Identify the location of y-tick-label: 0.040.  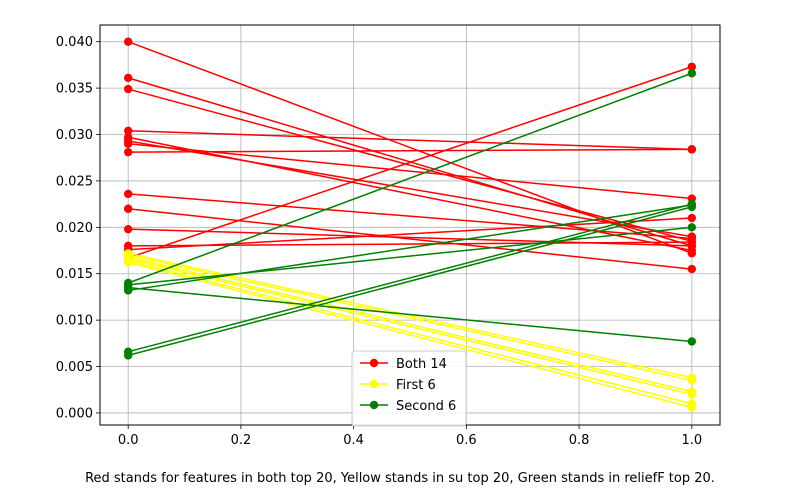
(74, 42).